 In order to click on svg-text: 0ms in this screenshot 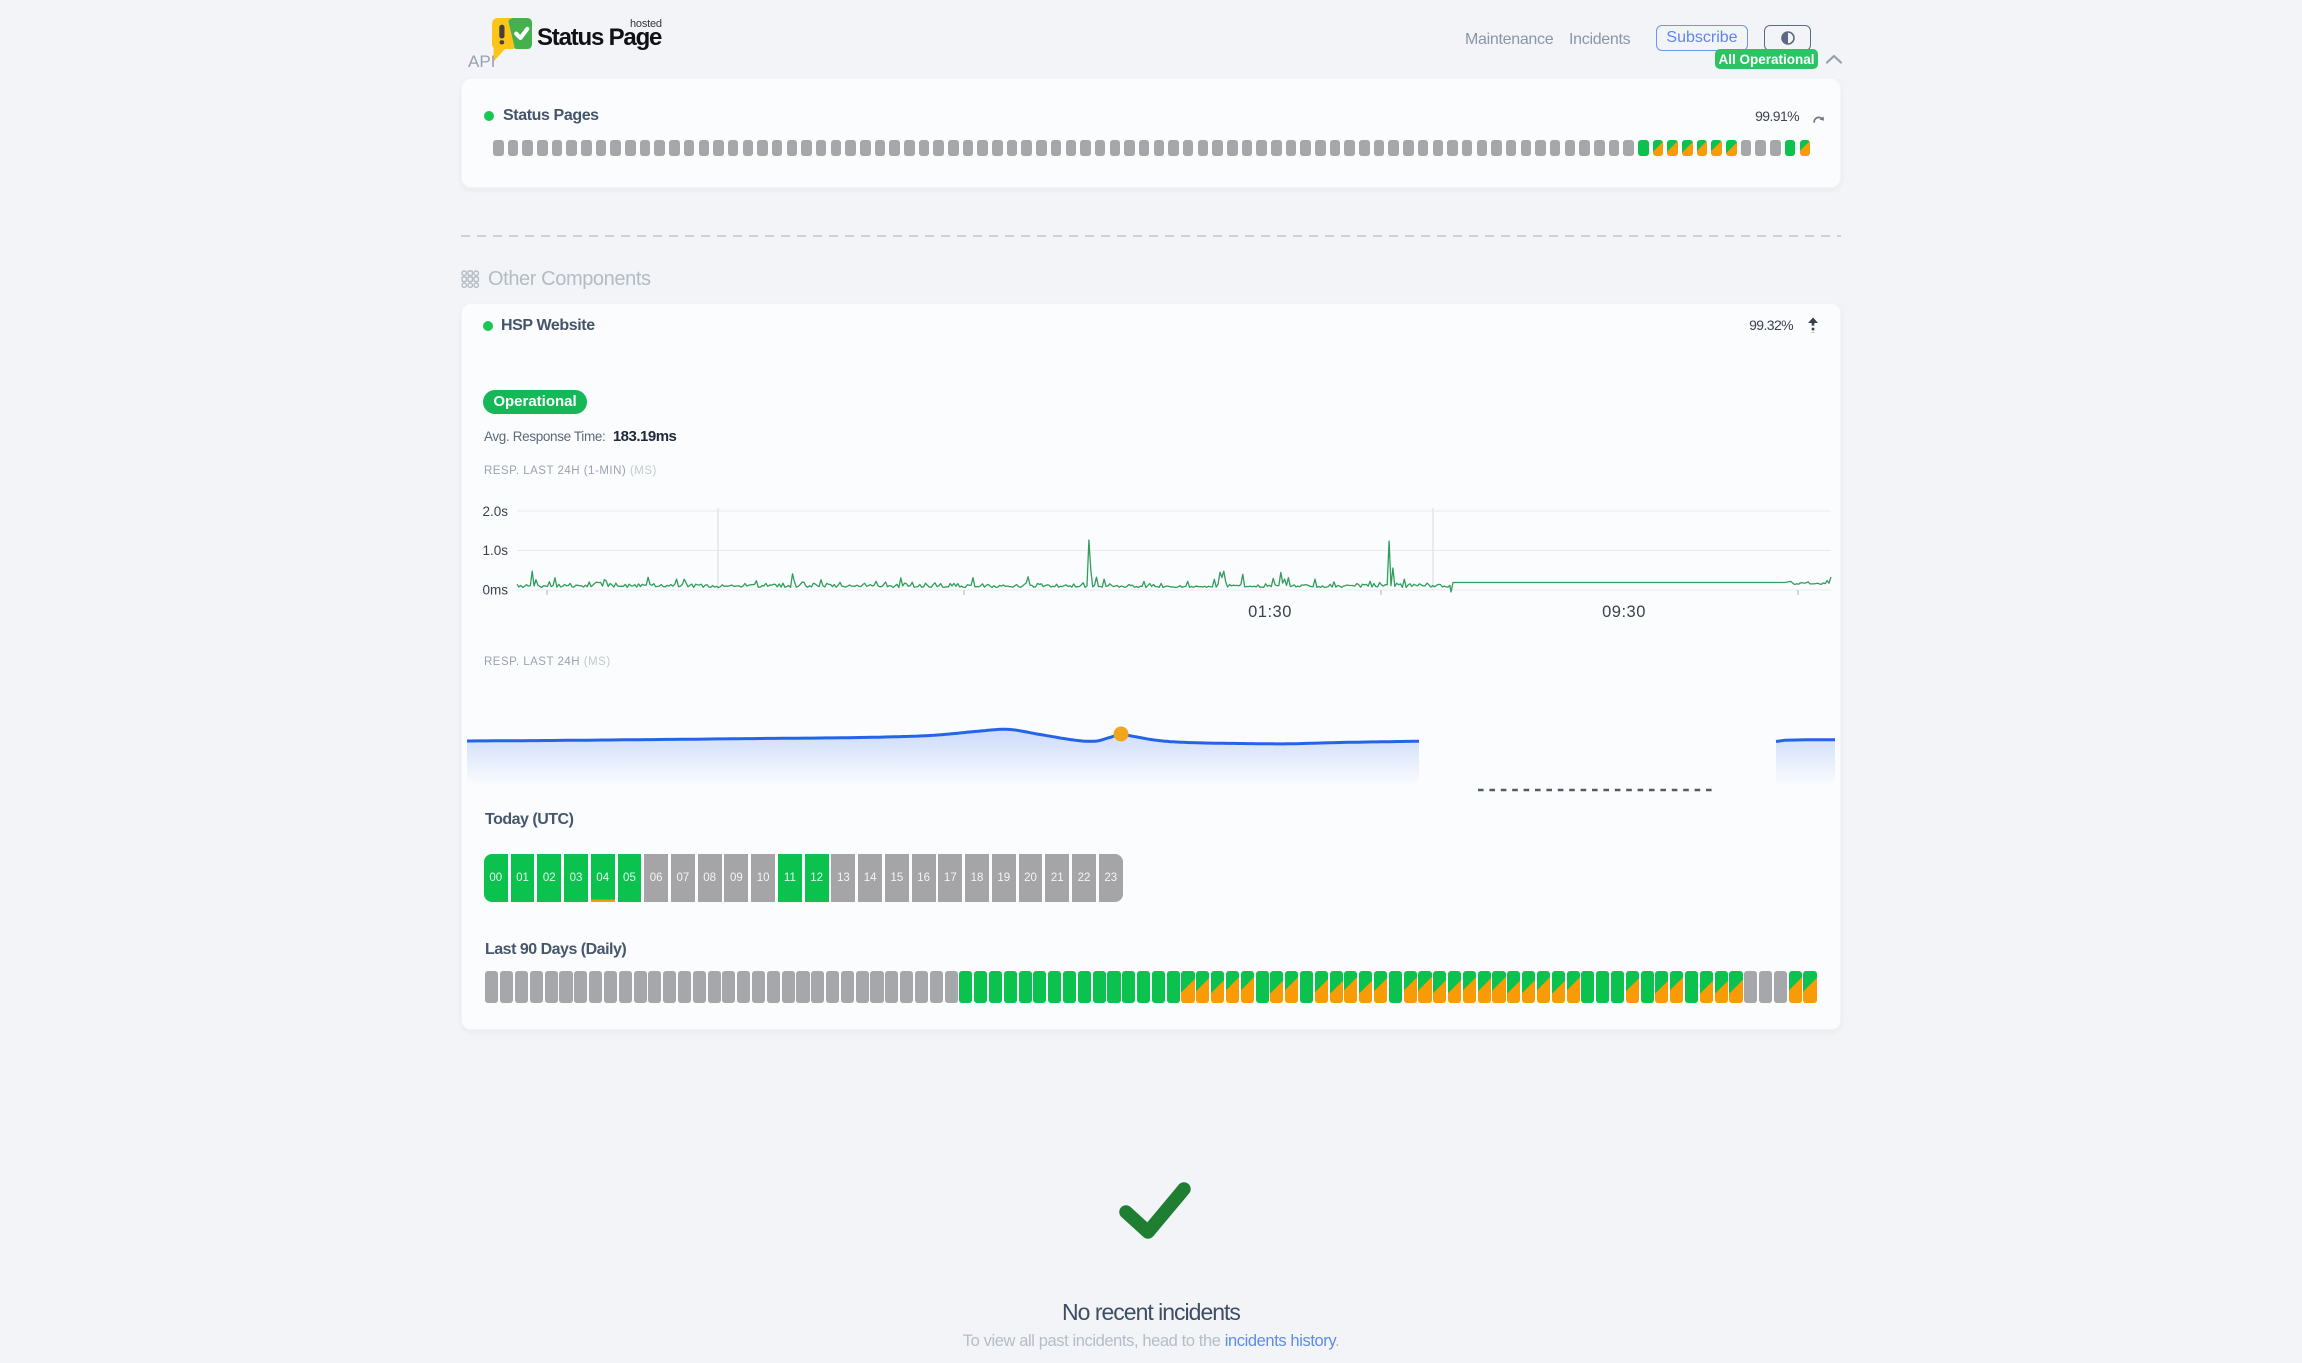, I will do `click(495, 590)`.